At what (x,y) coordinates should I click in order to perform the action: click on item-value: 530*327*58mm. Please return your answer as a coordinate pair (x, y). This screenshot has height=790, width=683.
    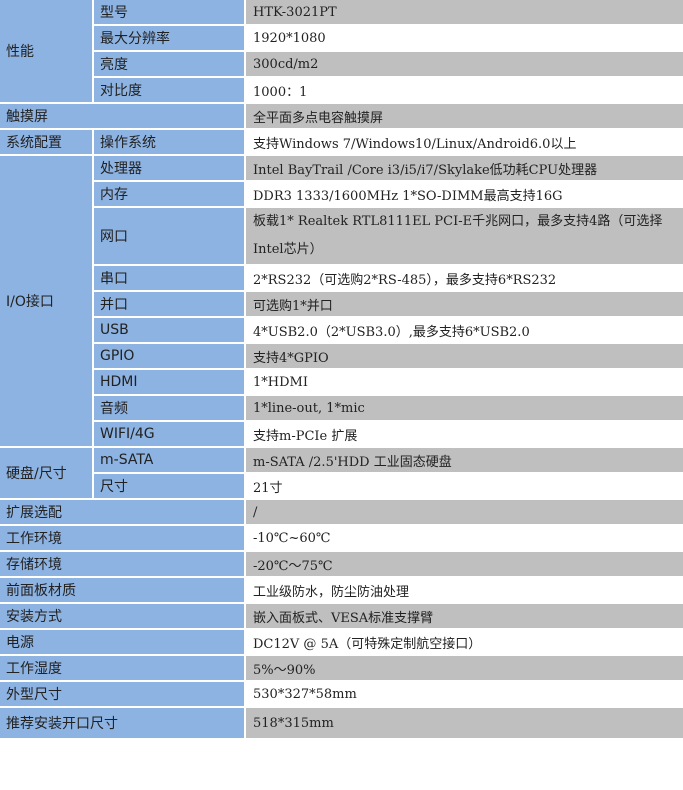
    Looking at the image, I should click on (463, 694).